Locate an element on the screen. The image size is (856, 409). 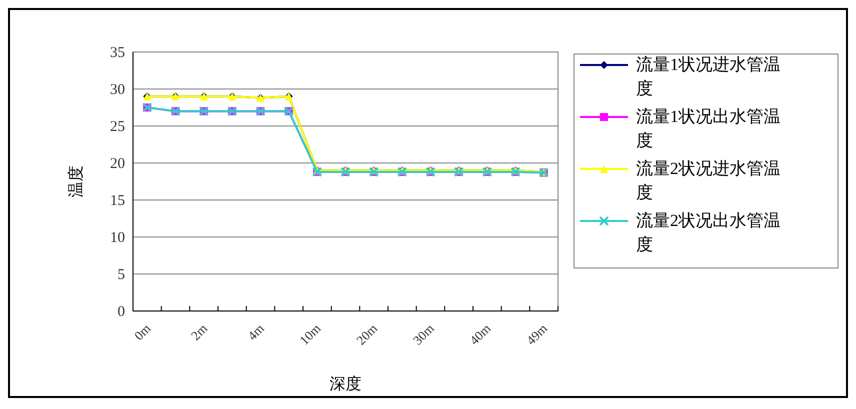
y-tick-label: 5 is located at coordinates (121, 275).